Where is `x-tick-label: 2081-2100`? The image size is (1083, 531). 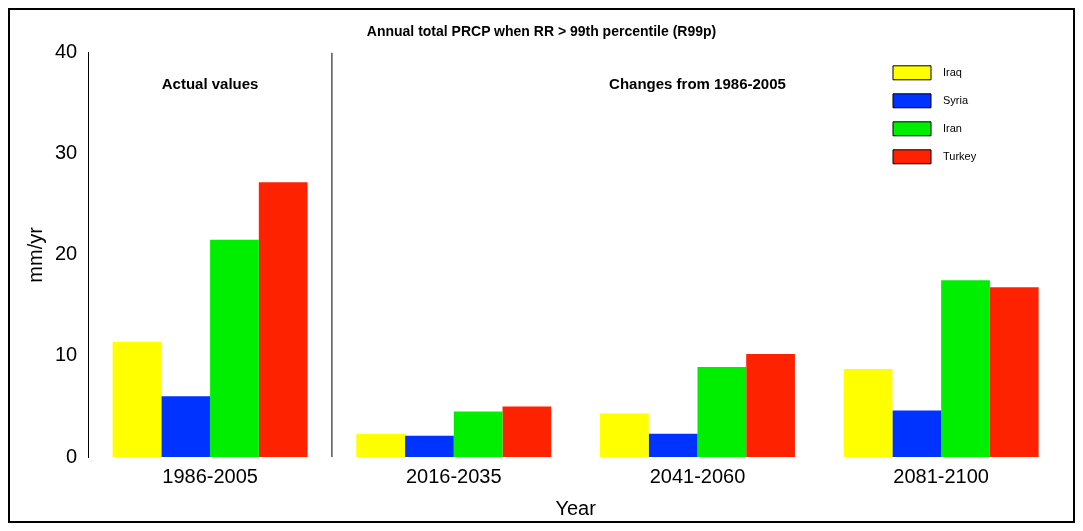 x-tick-label: 2081-2100 is located at coordinates (941, 475).